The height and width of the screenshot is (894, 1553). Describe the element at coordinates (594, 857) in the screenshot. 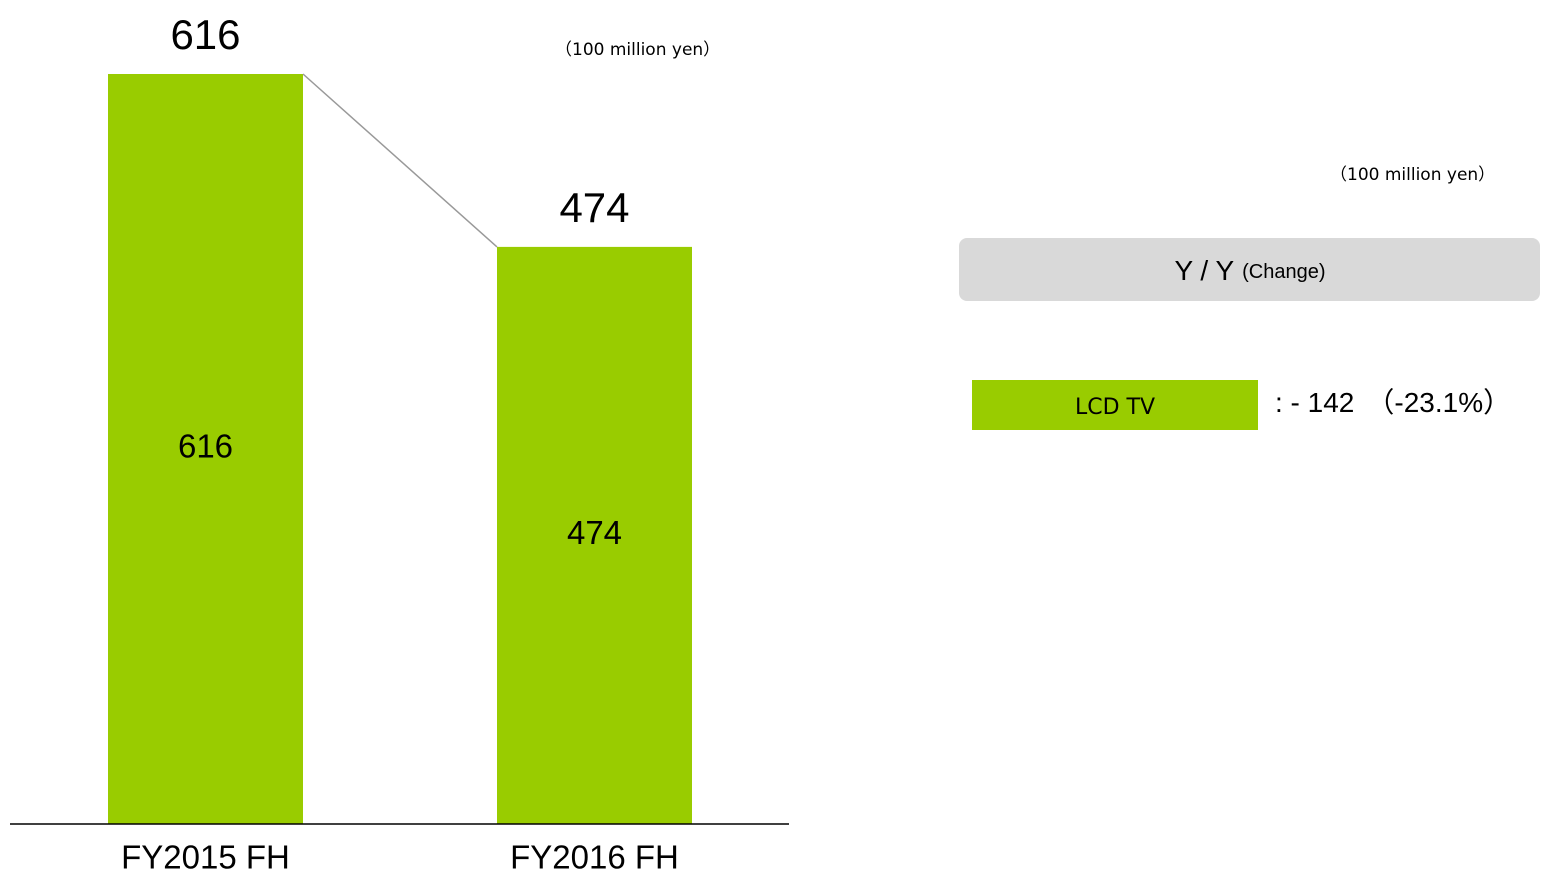

I see `x-tick-label: FY2016 FH` at that location.